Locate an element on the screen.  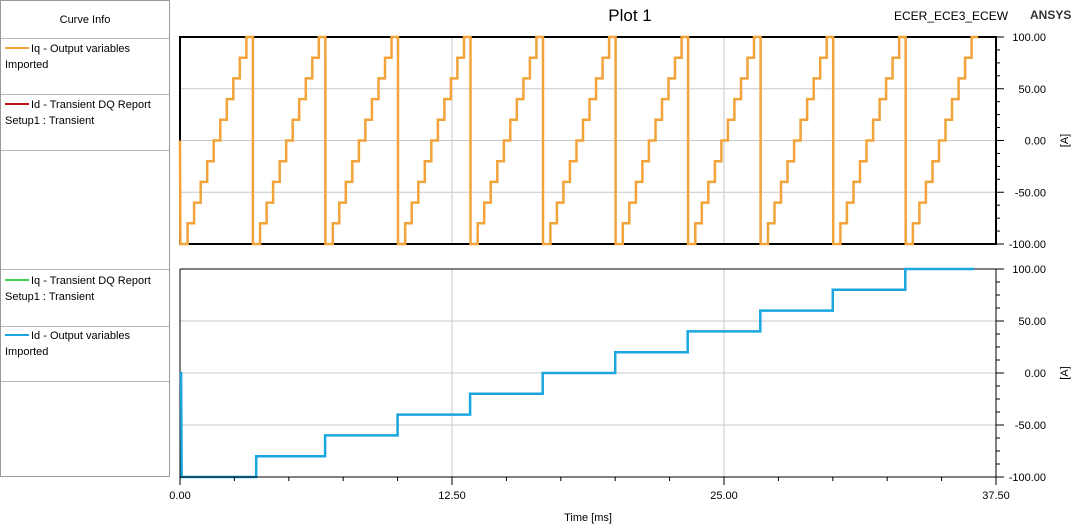
x-tick-label: 25.00 is located at coordinates (724, 496).